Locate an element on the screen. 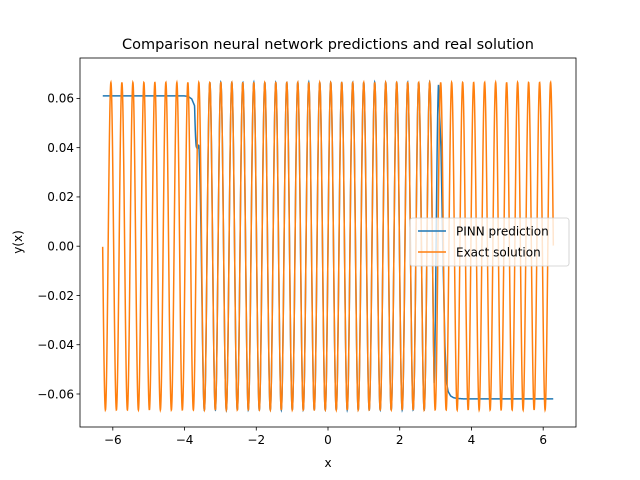 This screenshot has height=480, width=640. legend-box is located at coordinates (489, 242).